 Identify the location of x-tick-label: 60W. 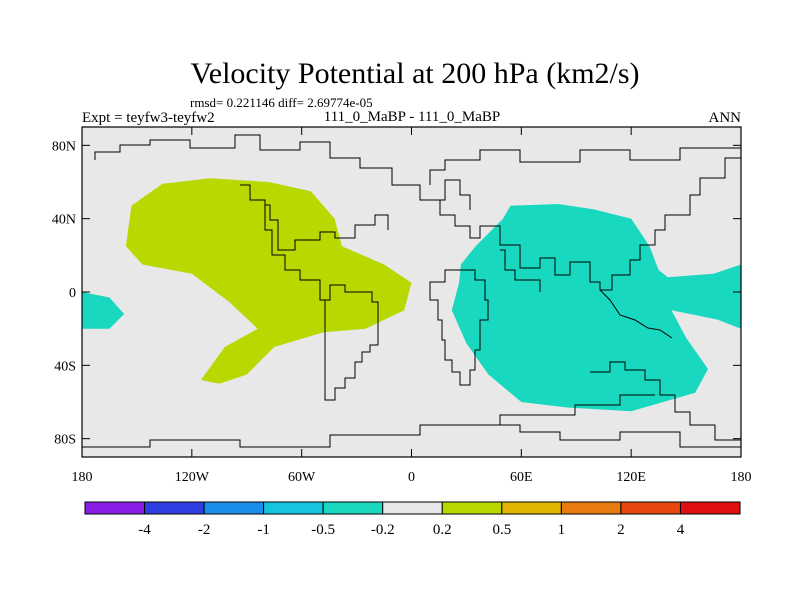
(302, 477).